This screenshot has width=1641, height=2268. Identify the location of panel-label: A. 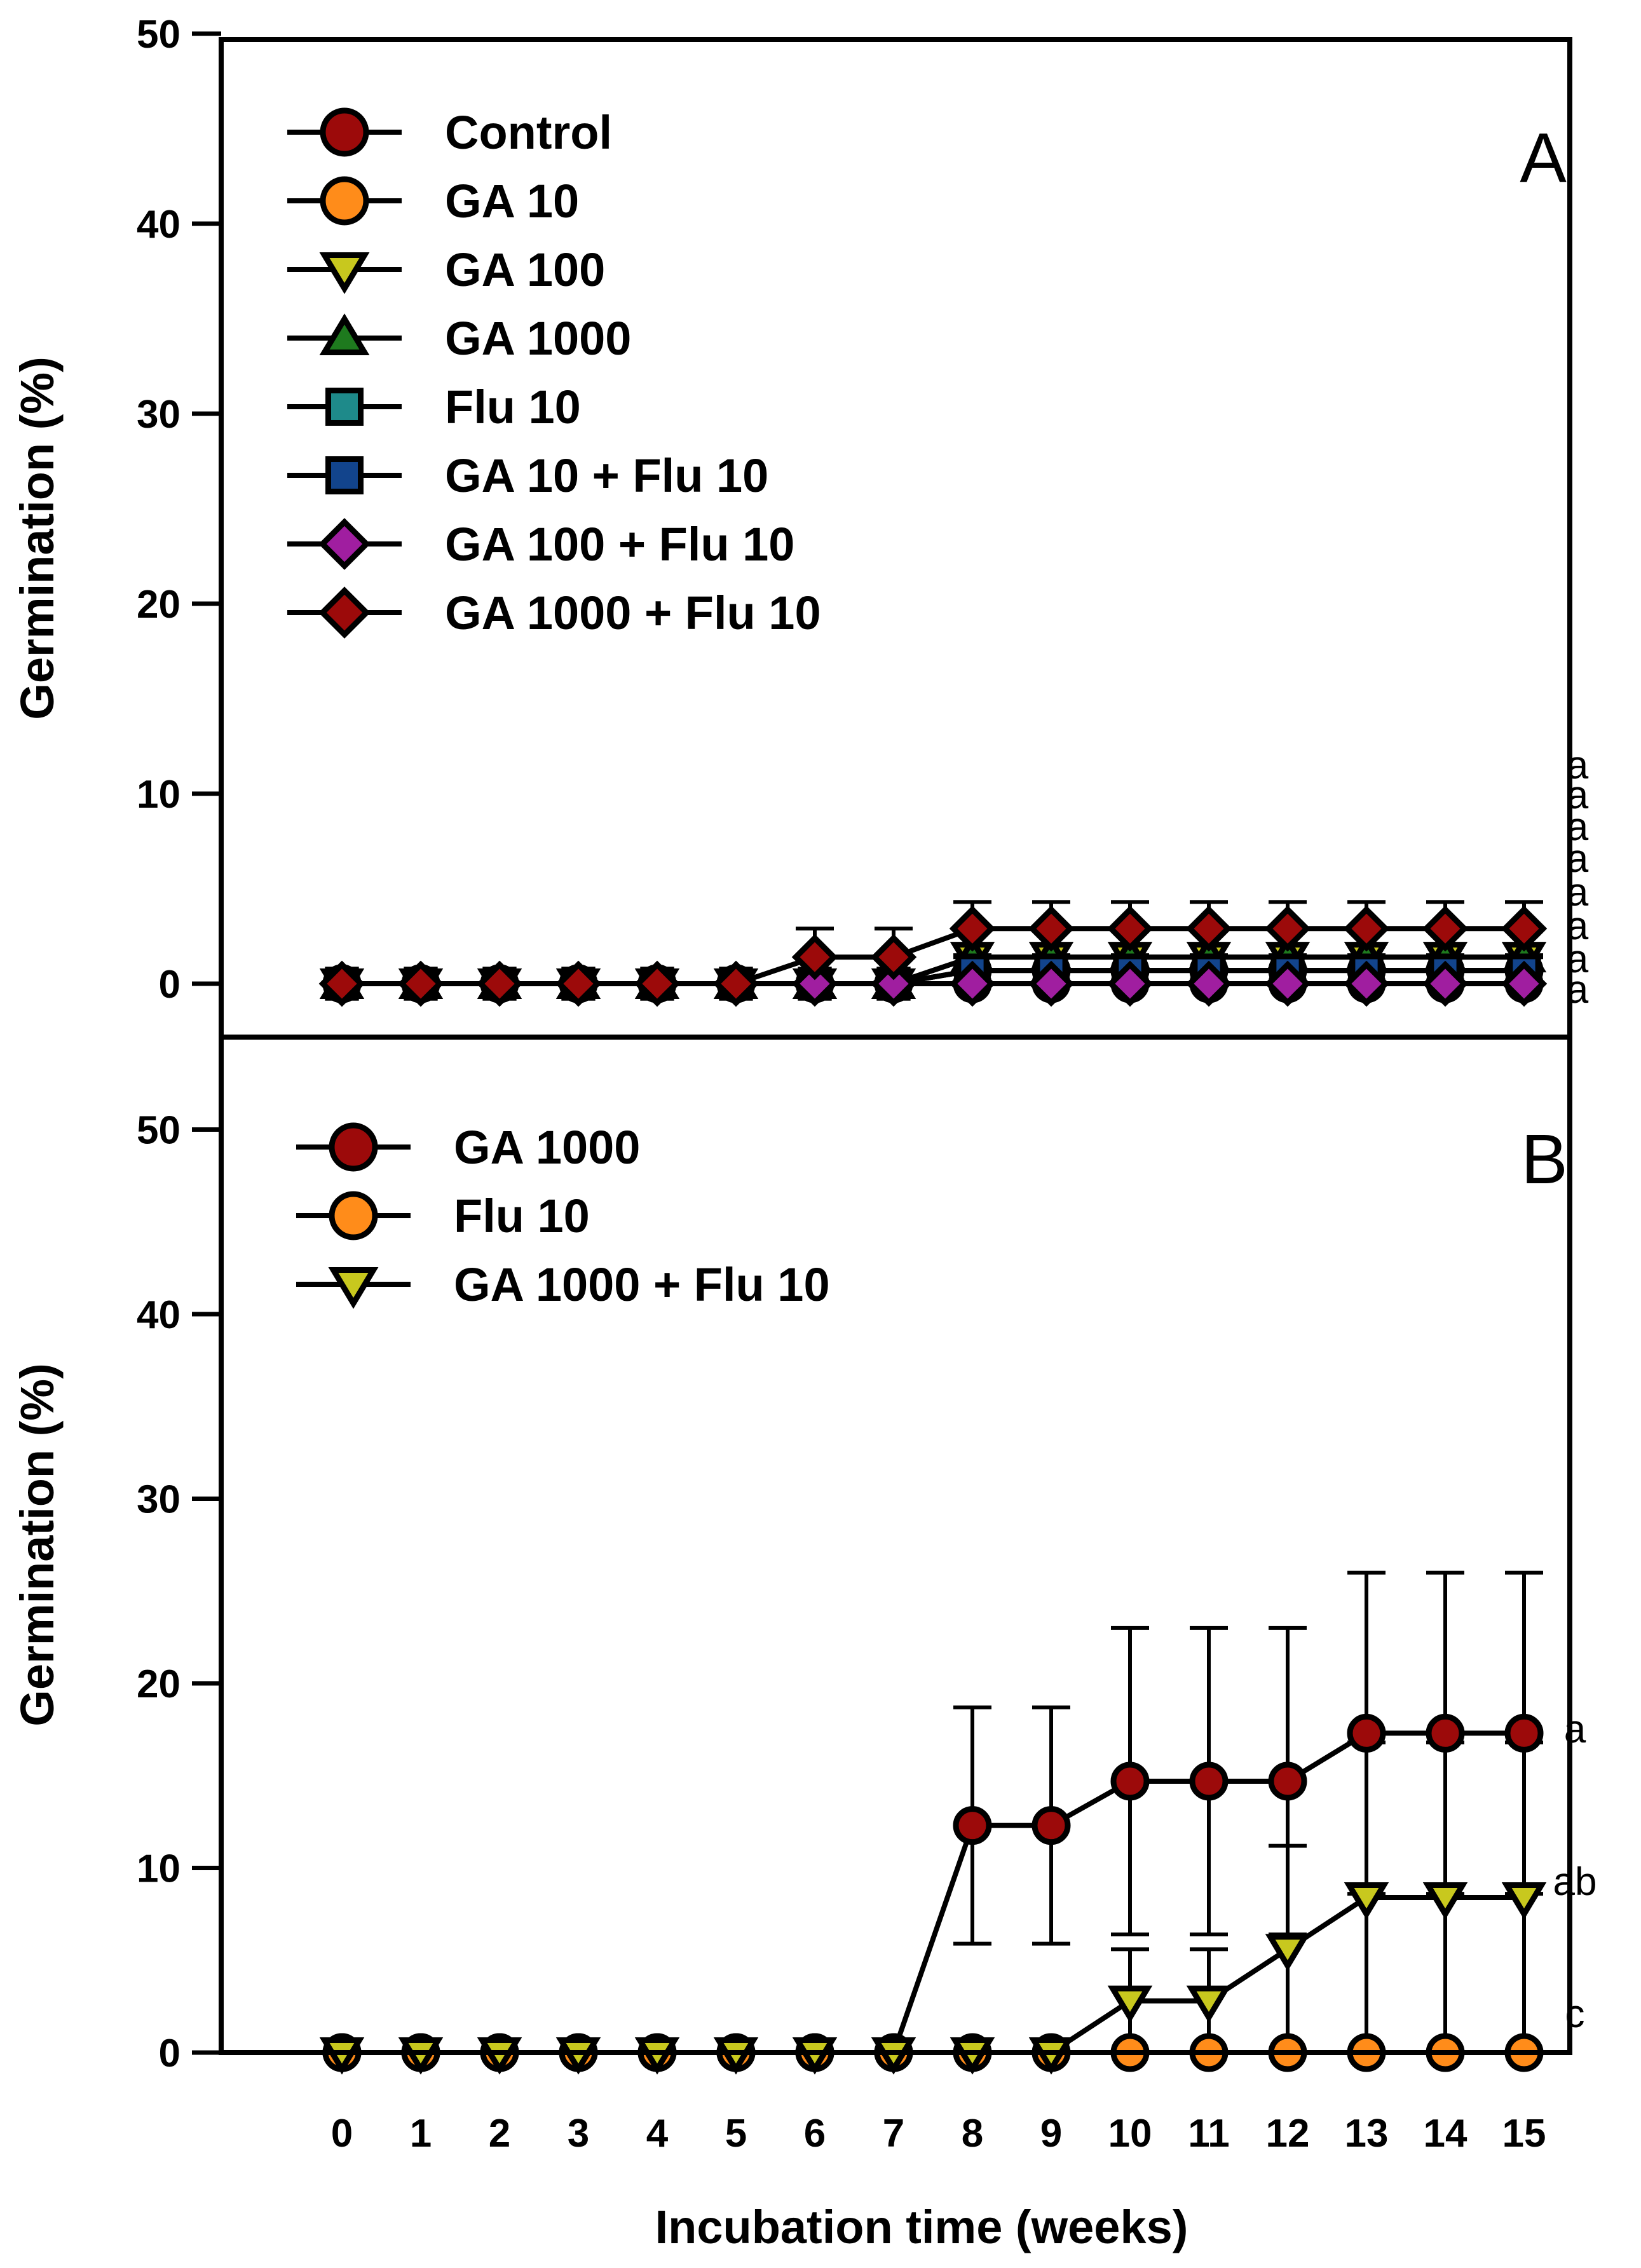
(1544, 158).